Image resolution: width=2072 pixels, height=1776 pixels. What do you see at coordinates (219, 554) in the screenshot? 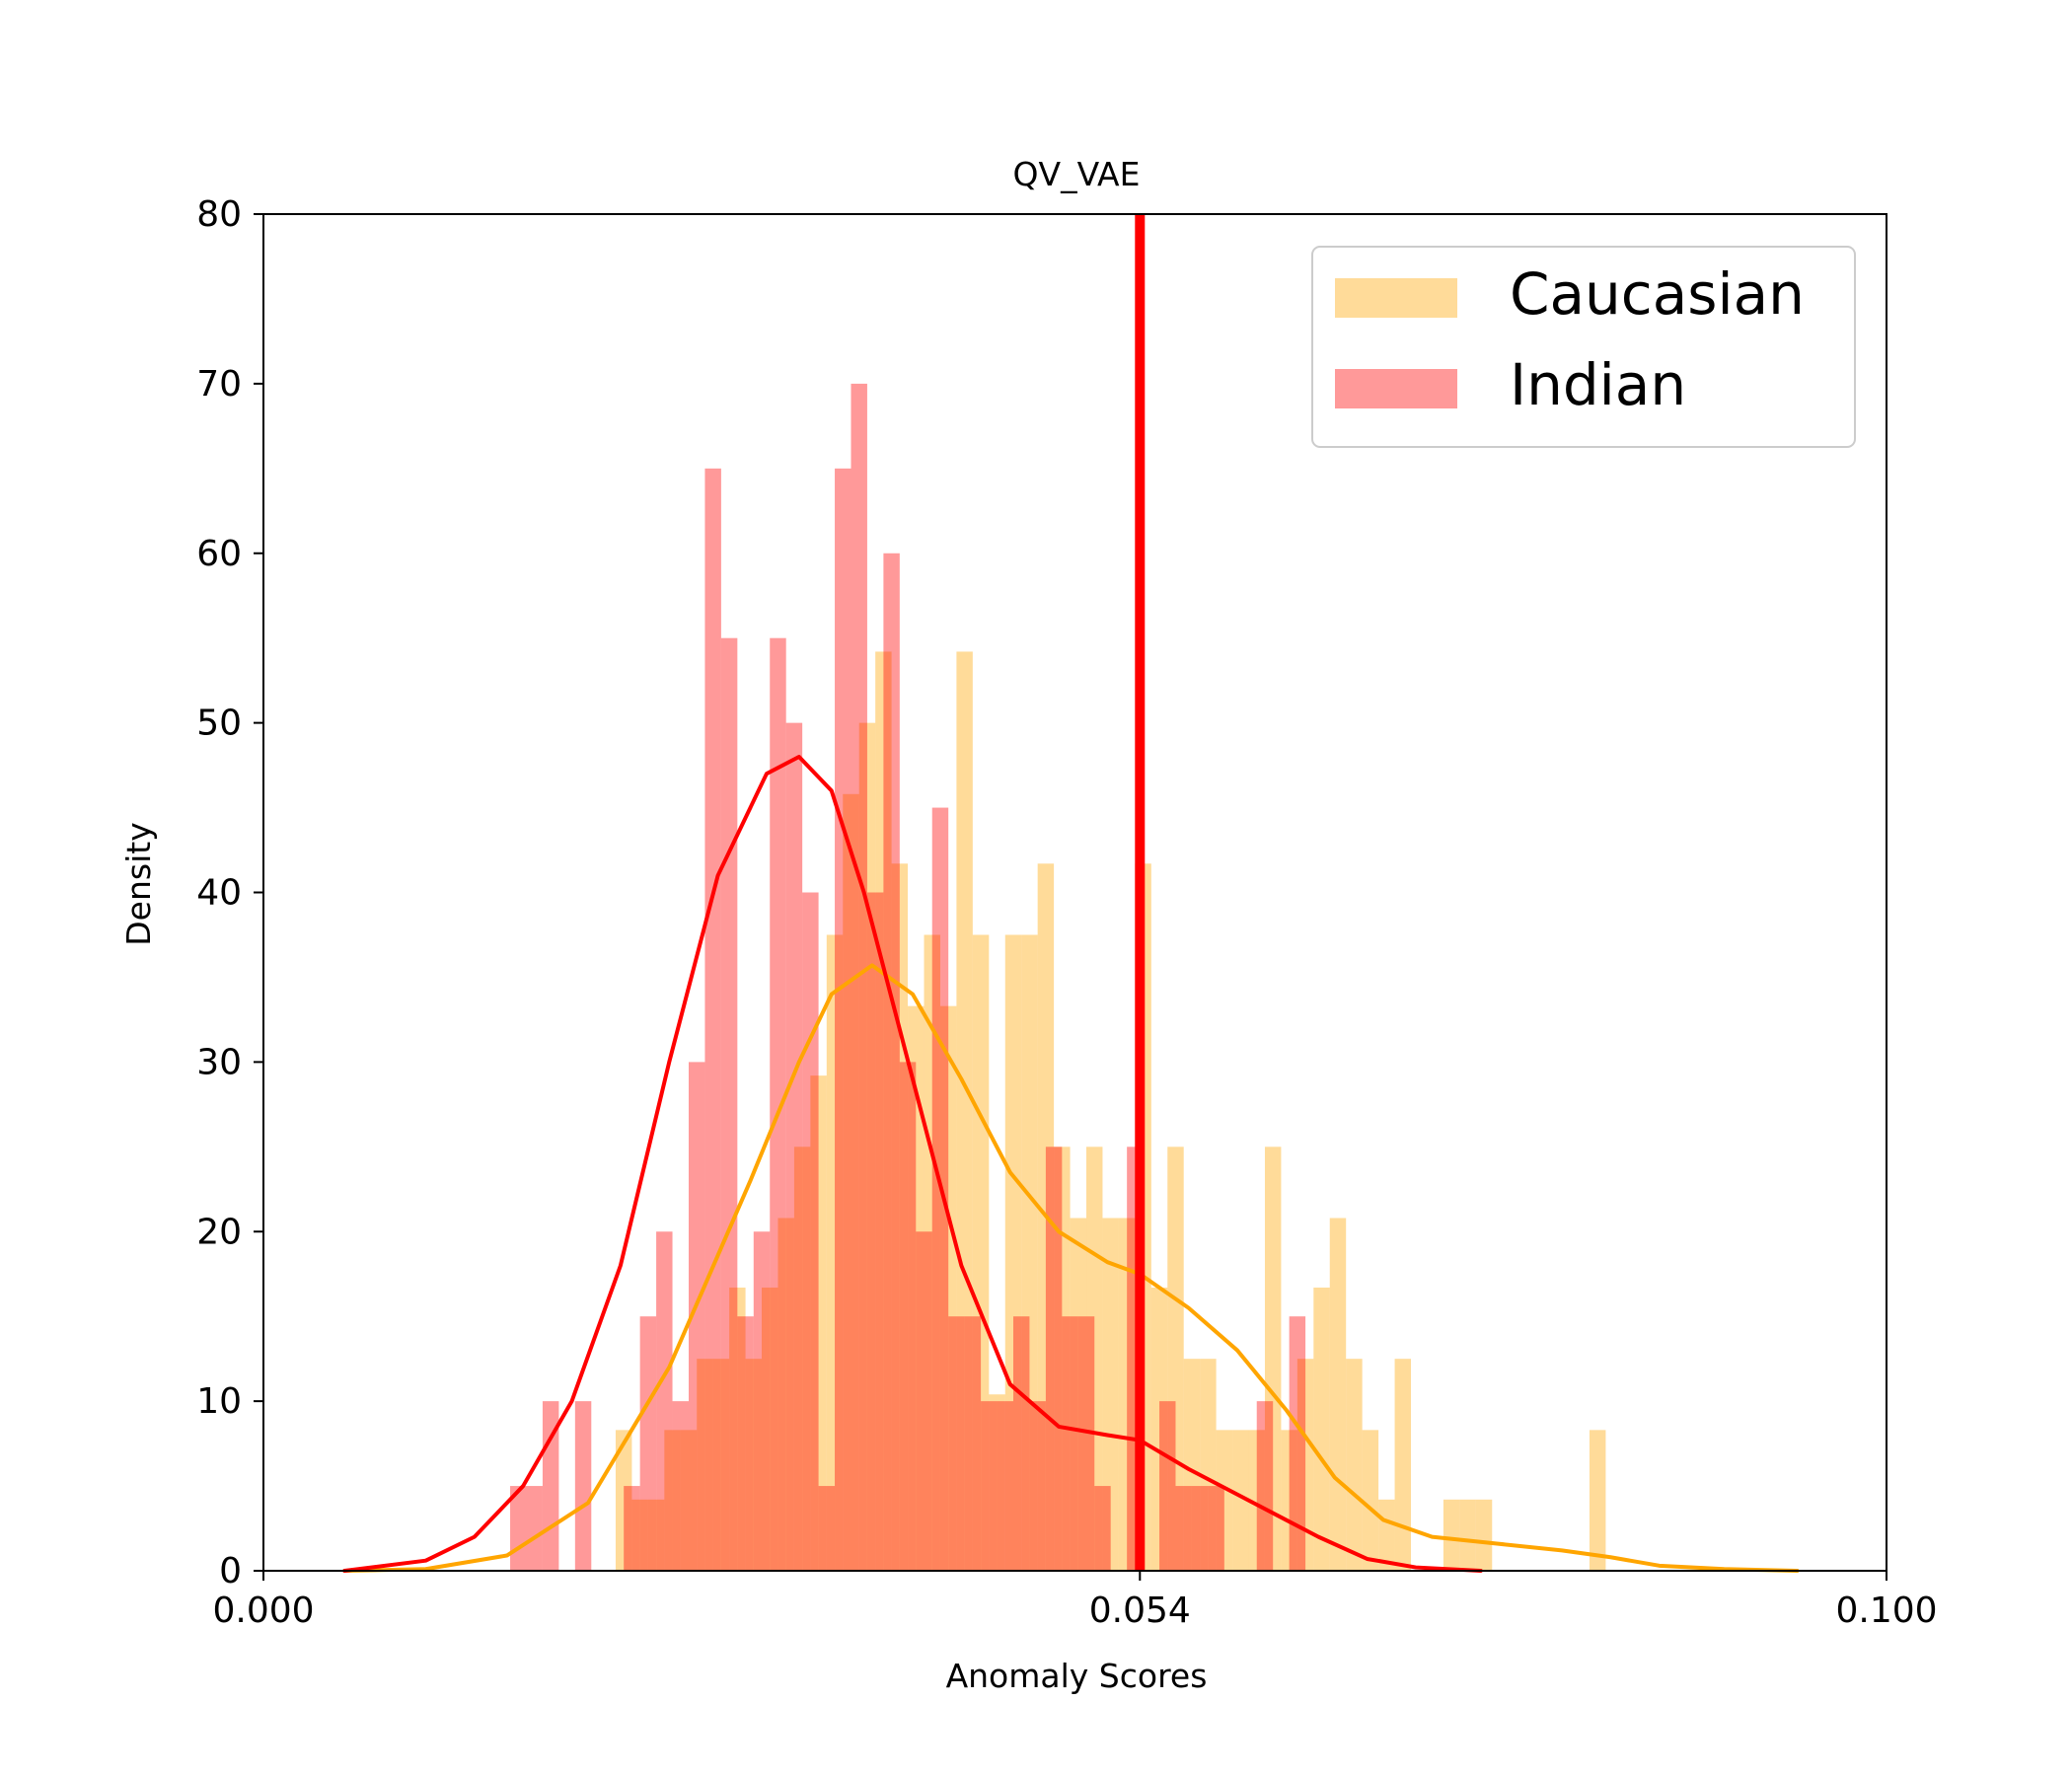
I see `y-tick-label: 60` at bounding box center [219, 554].